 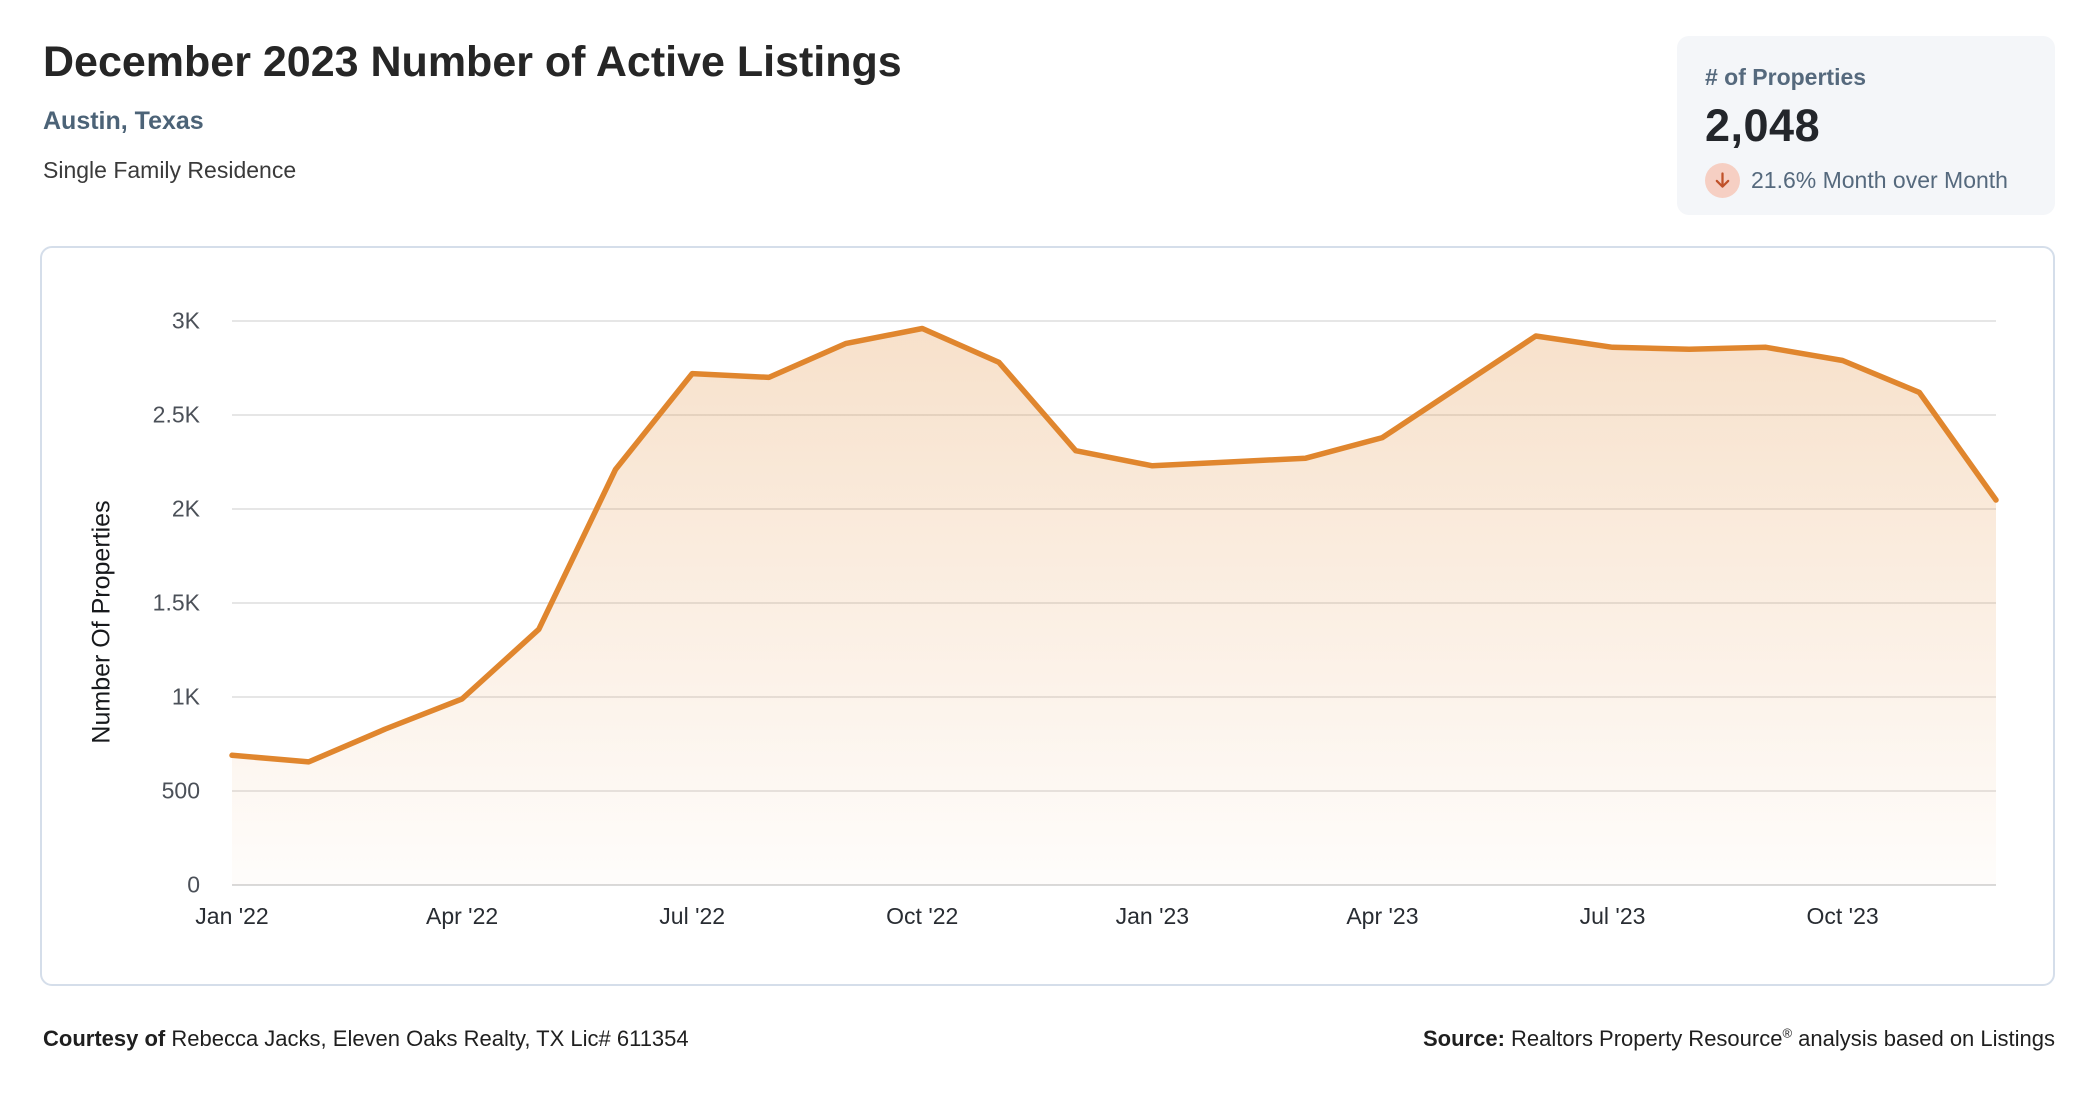 What do you see at coordinates (180, 790) in the screenshot?
I see `y-tick-label: 500` at bounding box center [180, 790].